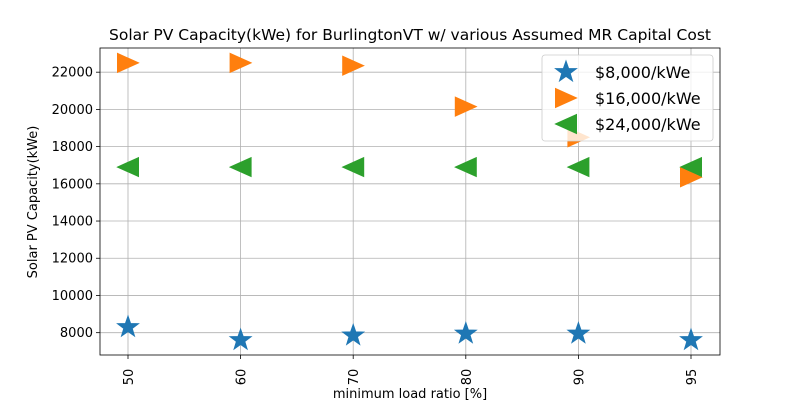 The image size is (800, 400). Describe the element at coordinates (72, 73) in the screenshot. I see `y-tick-label: 22000` at that location.